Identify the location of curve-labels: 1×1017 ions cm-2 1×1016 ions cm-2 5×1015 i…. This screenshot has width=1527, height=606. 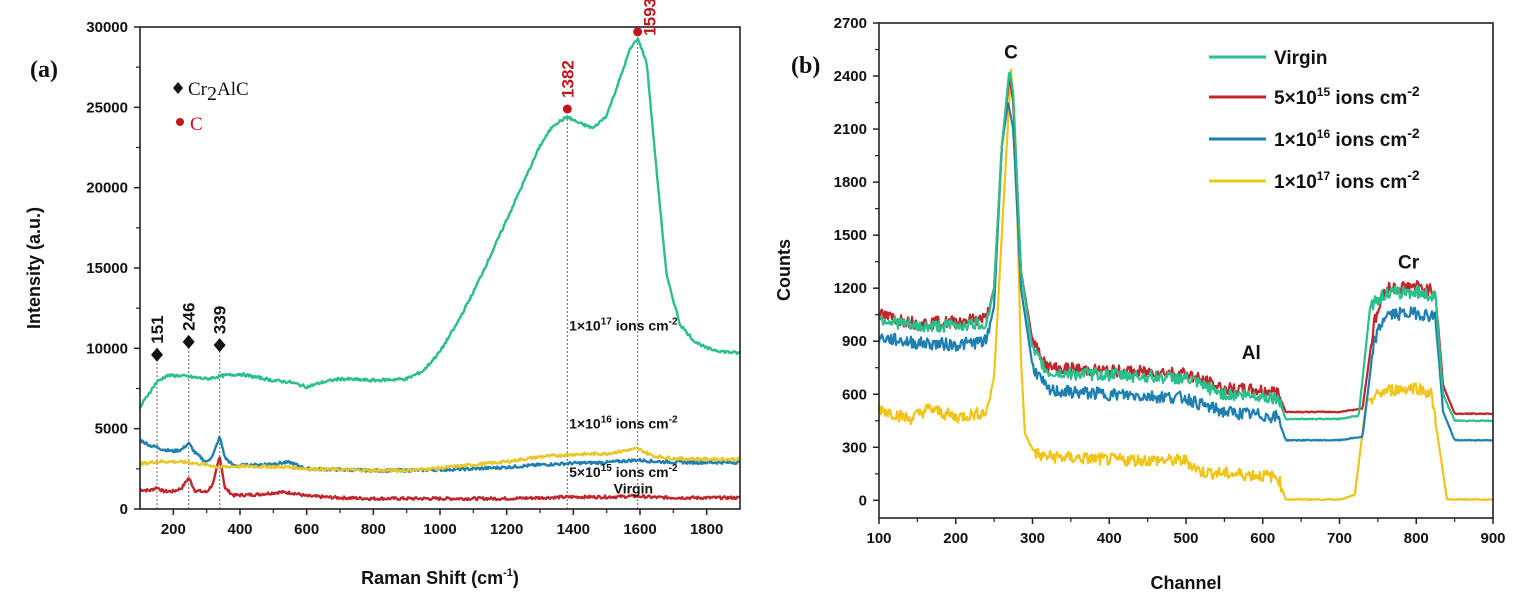
(623, 407).